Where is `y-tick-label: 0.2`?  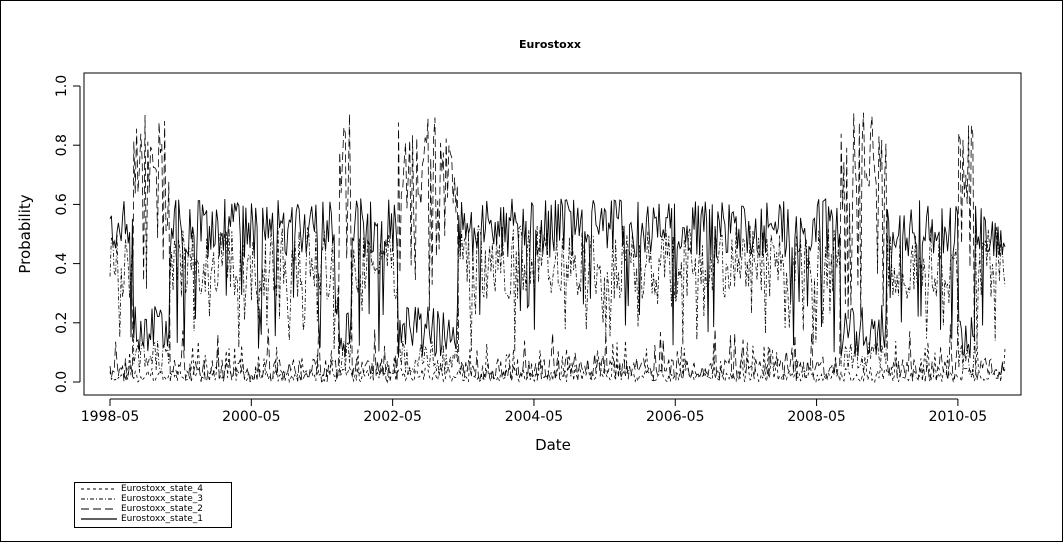 y-tick-label: 0.2 is located at coordinates (62, 323).